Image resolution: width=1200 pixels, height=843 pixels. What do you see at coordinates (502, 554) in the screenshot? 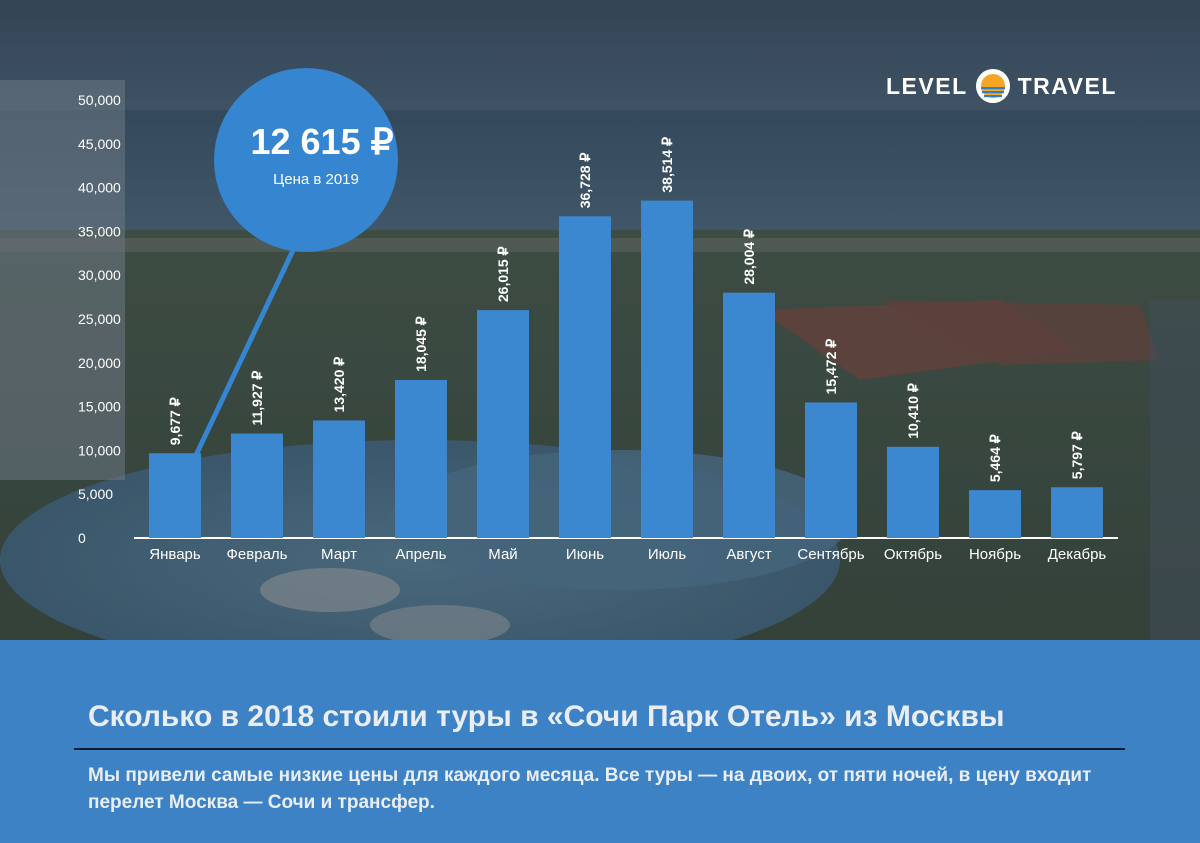
I see `x-tick-label: Май` at bounding box center [502, 554].